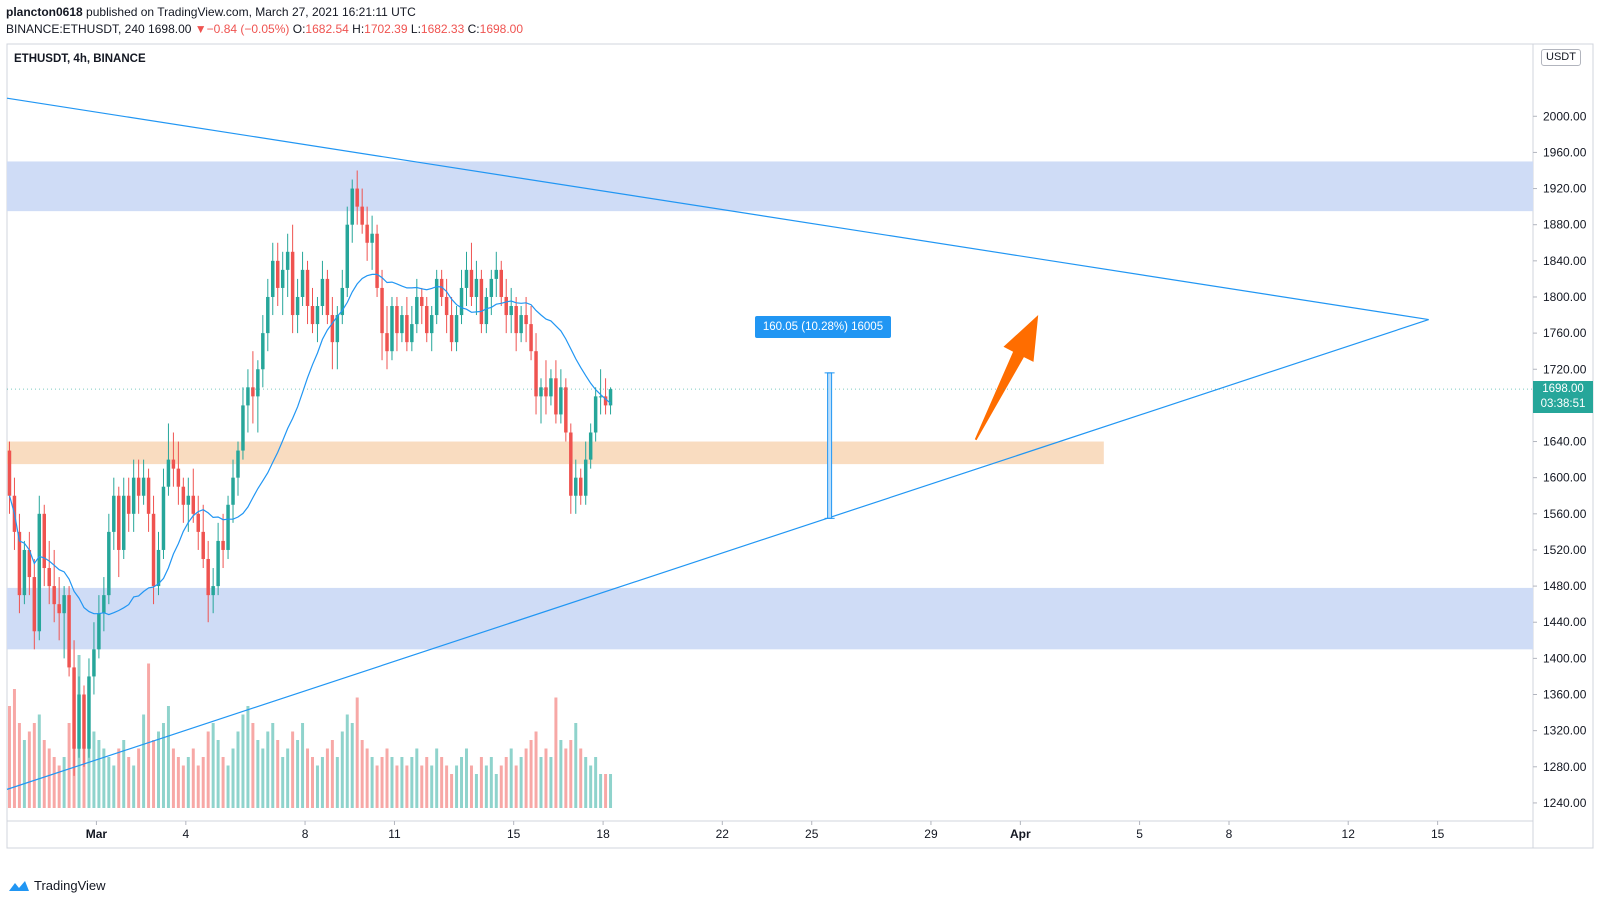 The width and height of the screenshot is (1604, 904). What do you see at coordinates (1563, 389) in the screenshot?
I see `current-price: 1698.00` at bounding box center [1563, 389].